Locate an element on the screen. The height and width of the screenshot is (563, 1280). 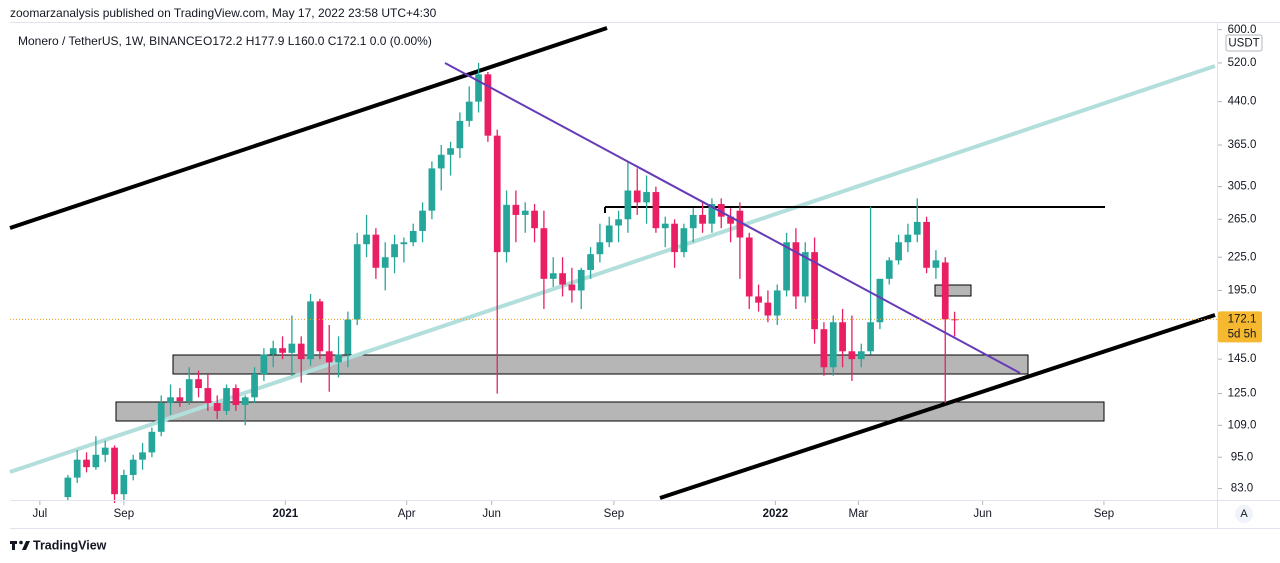
countdown-label: 5d 5h is located at coordinates (1242, 334).